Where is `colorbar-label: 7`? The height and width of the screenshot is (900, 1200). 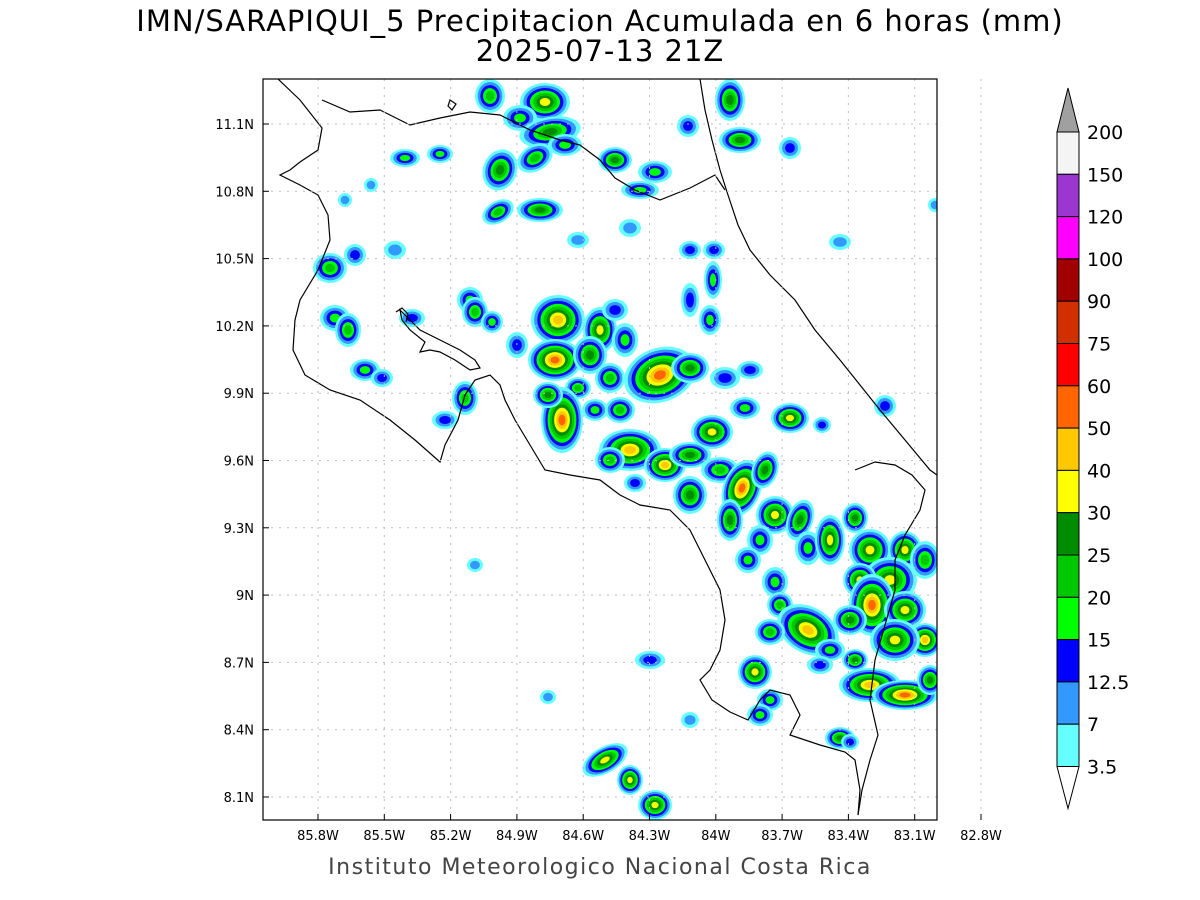 colorbar-label: 7 is located at coordinates (1093, 725).